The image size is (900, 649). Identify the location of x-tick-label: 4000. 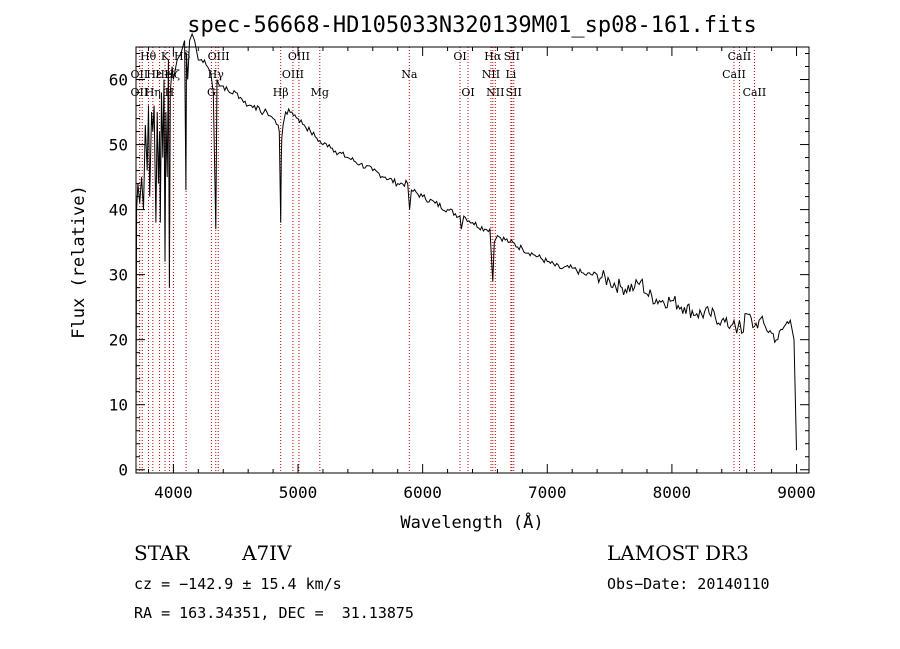
(173, 492).